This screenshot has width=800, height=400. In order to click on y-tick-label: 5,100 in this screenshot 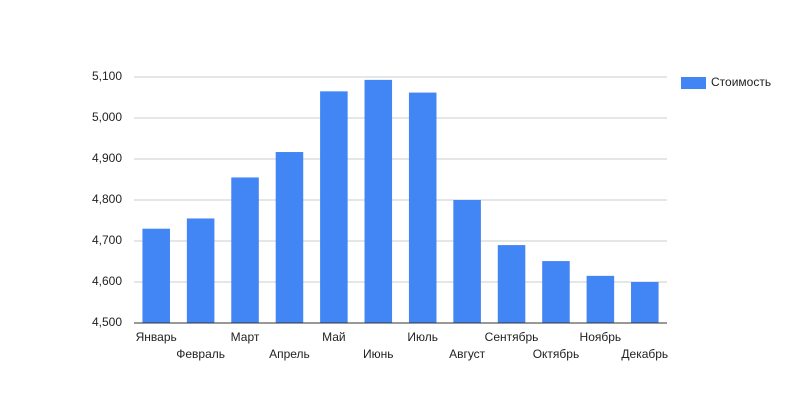, I will do `click(107, 76)`.